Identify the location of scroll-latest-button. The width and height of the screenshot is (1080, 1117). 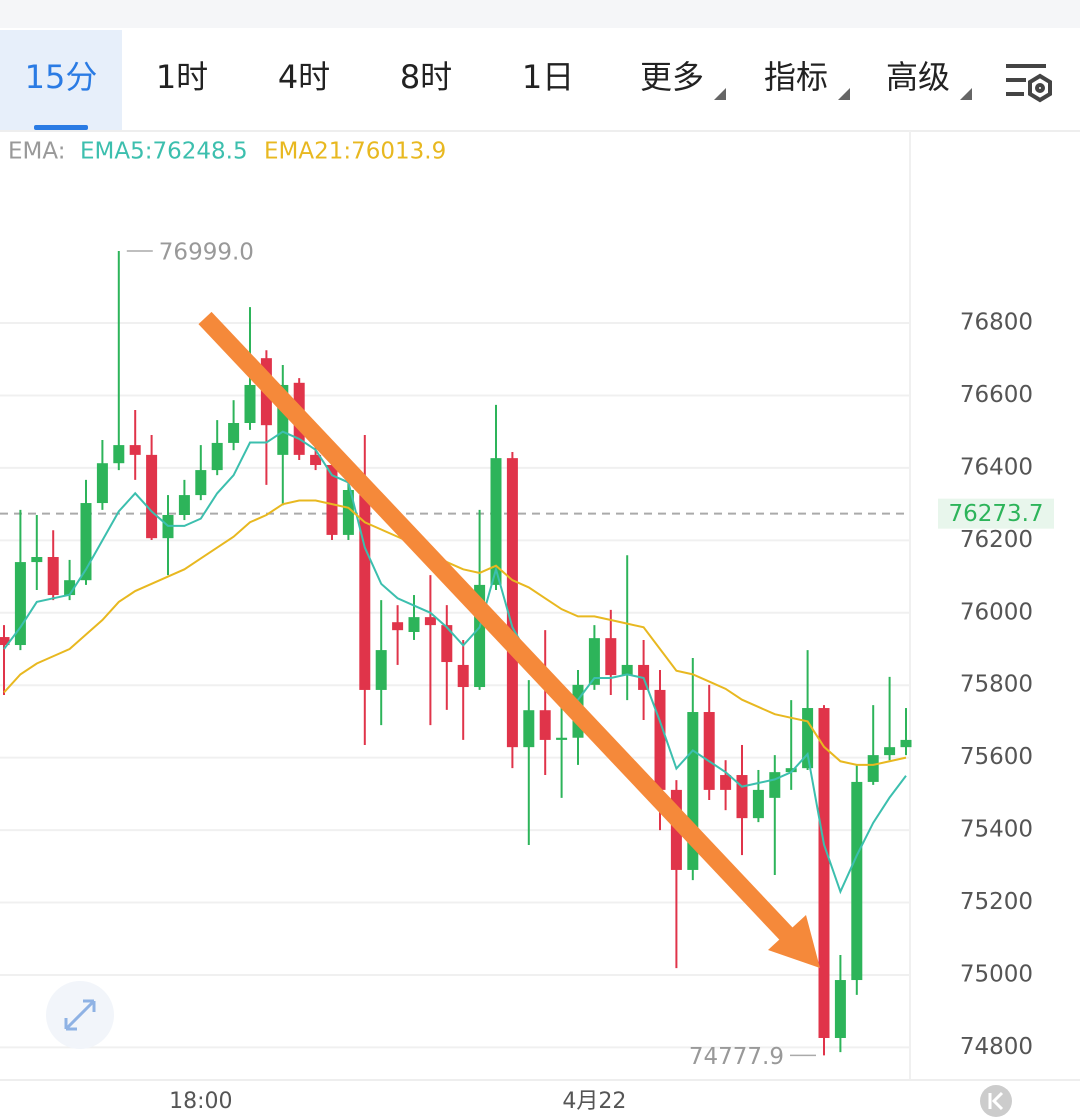
(996, 1101).